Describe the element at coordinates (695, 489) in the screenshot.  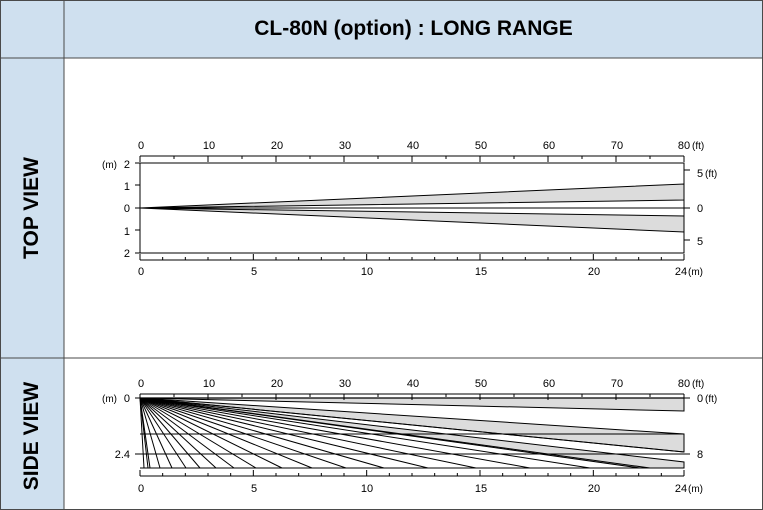
I see `side-m-unit: (m)` at that location.